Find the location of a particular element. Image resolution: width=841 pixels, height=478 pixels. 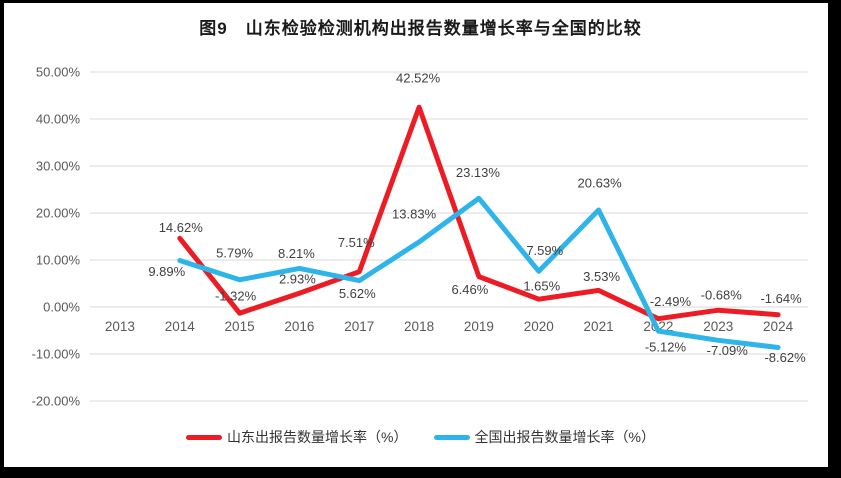

x-tick-label: 2019 is located at coordinates (479, 326).